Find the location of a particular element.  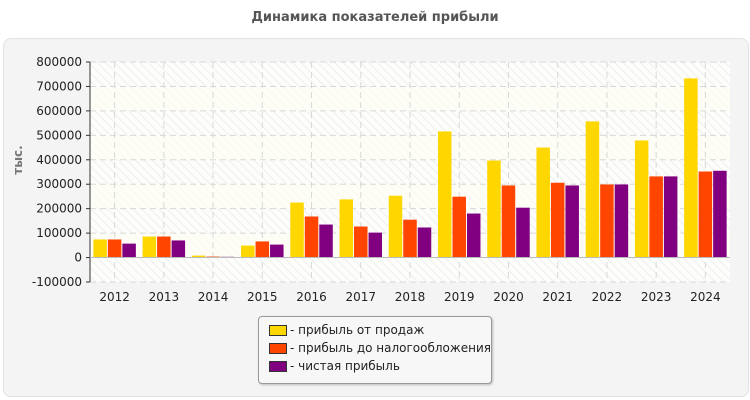

x-tick-label: 2024 is located at coordinates (705, 297).